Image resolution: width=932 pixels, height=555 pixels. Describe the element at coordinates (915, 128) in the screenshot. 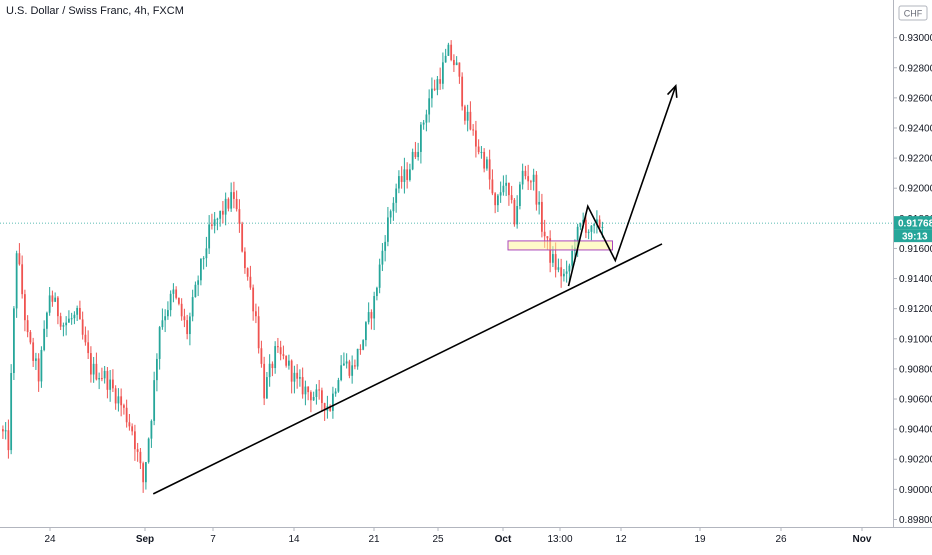

I see `y-tick-label: 0.92400` at that location.